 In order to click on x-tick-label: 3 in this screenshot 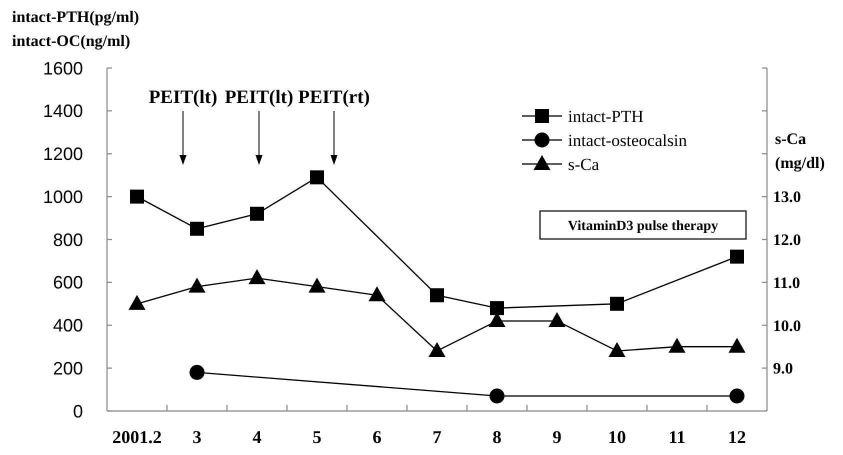, I will do `click(197, 437)`.